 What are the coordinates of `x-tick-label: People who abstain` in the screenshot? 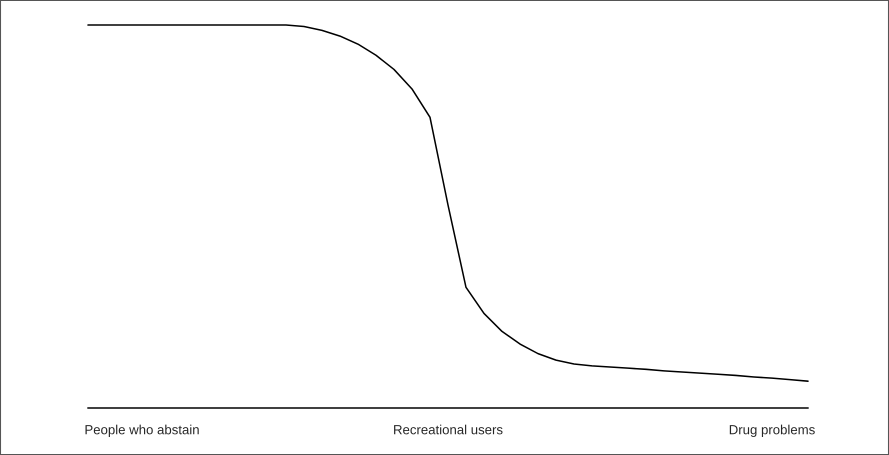 It's located at (142, 430).